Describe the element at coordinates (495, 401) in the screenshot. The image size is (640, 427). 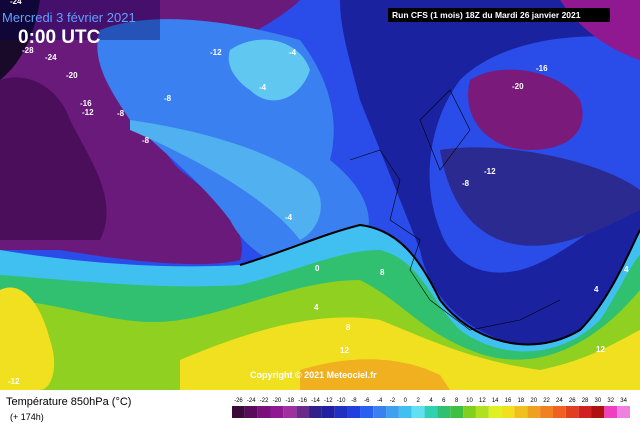
I see `colorbar-tick-label: 14` at that location.